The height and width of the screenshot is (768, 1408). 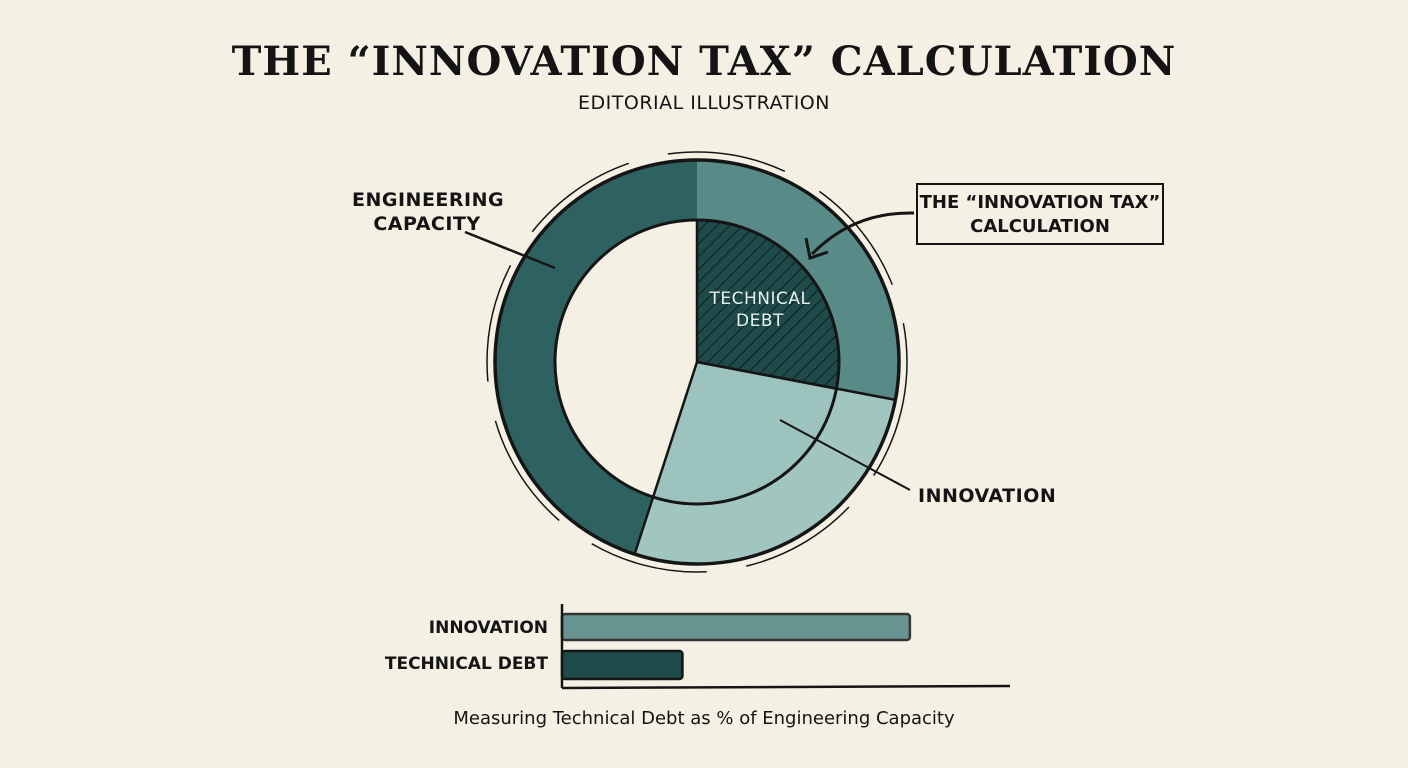 What do you see at coordinates (427, 224) in the screenshot?
I see `capacity-line2: CAPACITY` at bounding box center [427, 224].